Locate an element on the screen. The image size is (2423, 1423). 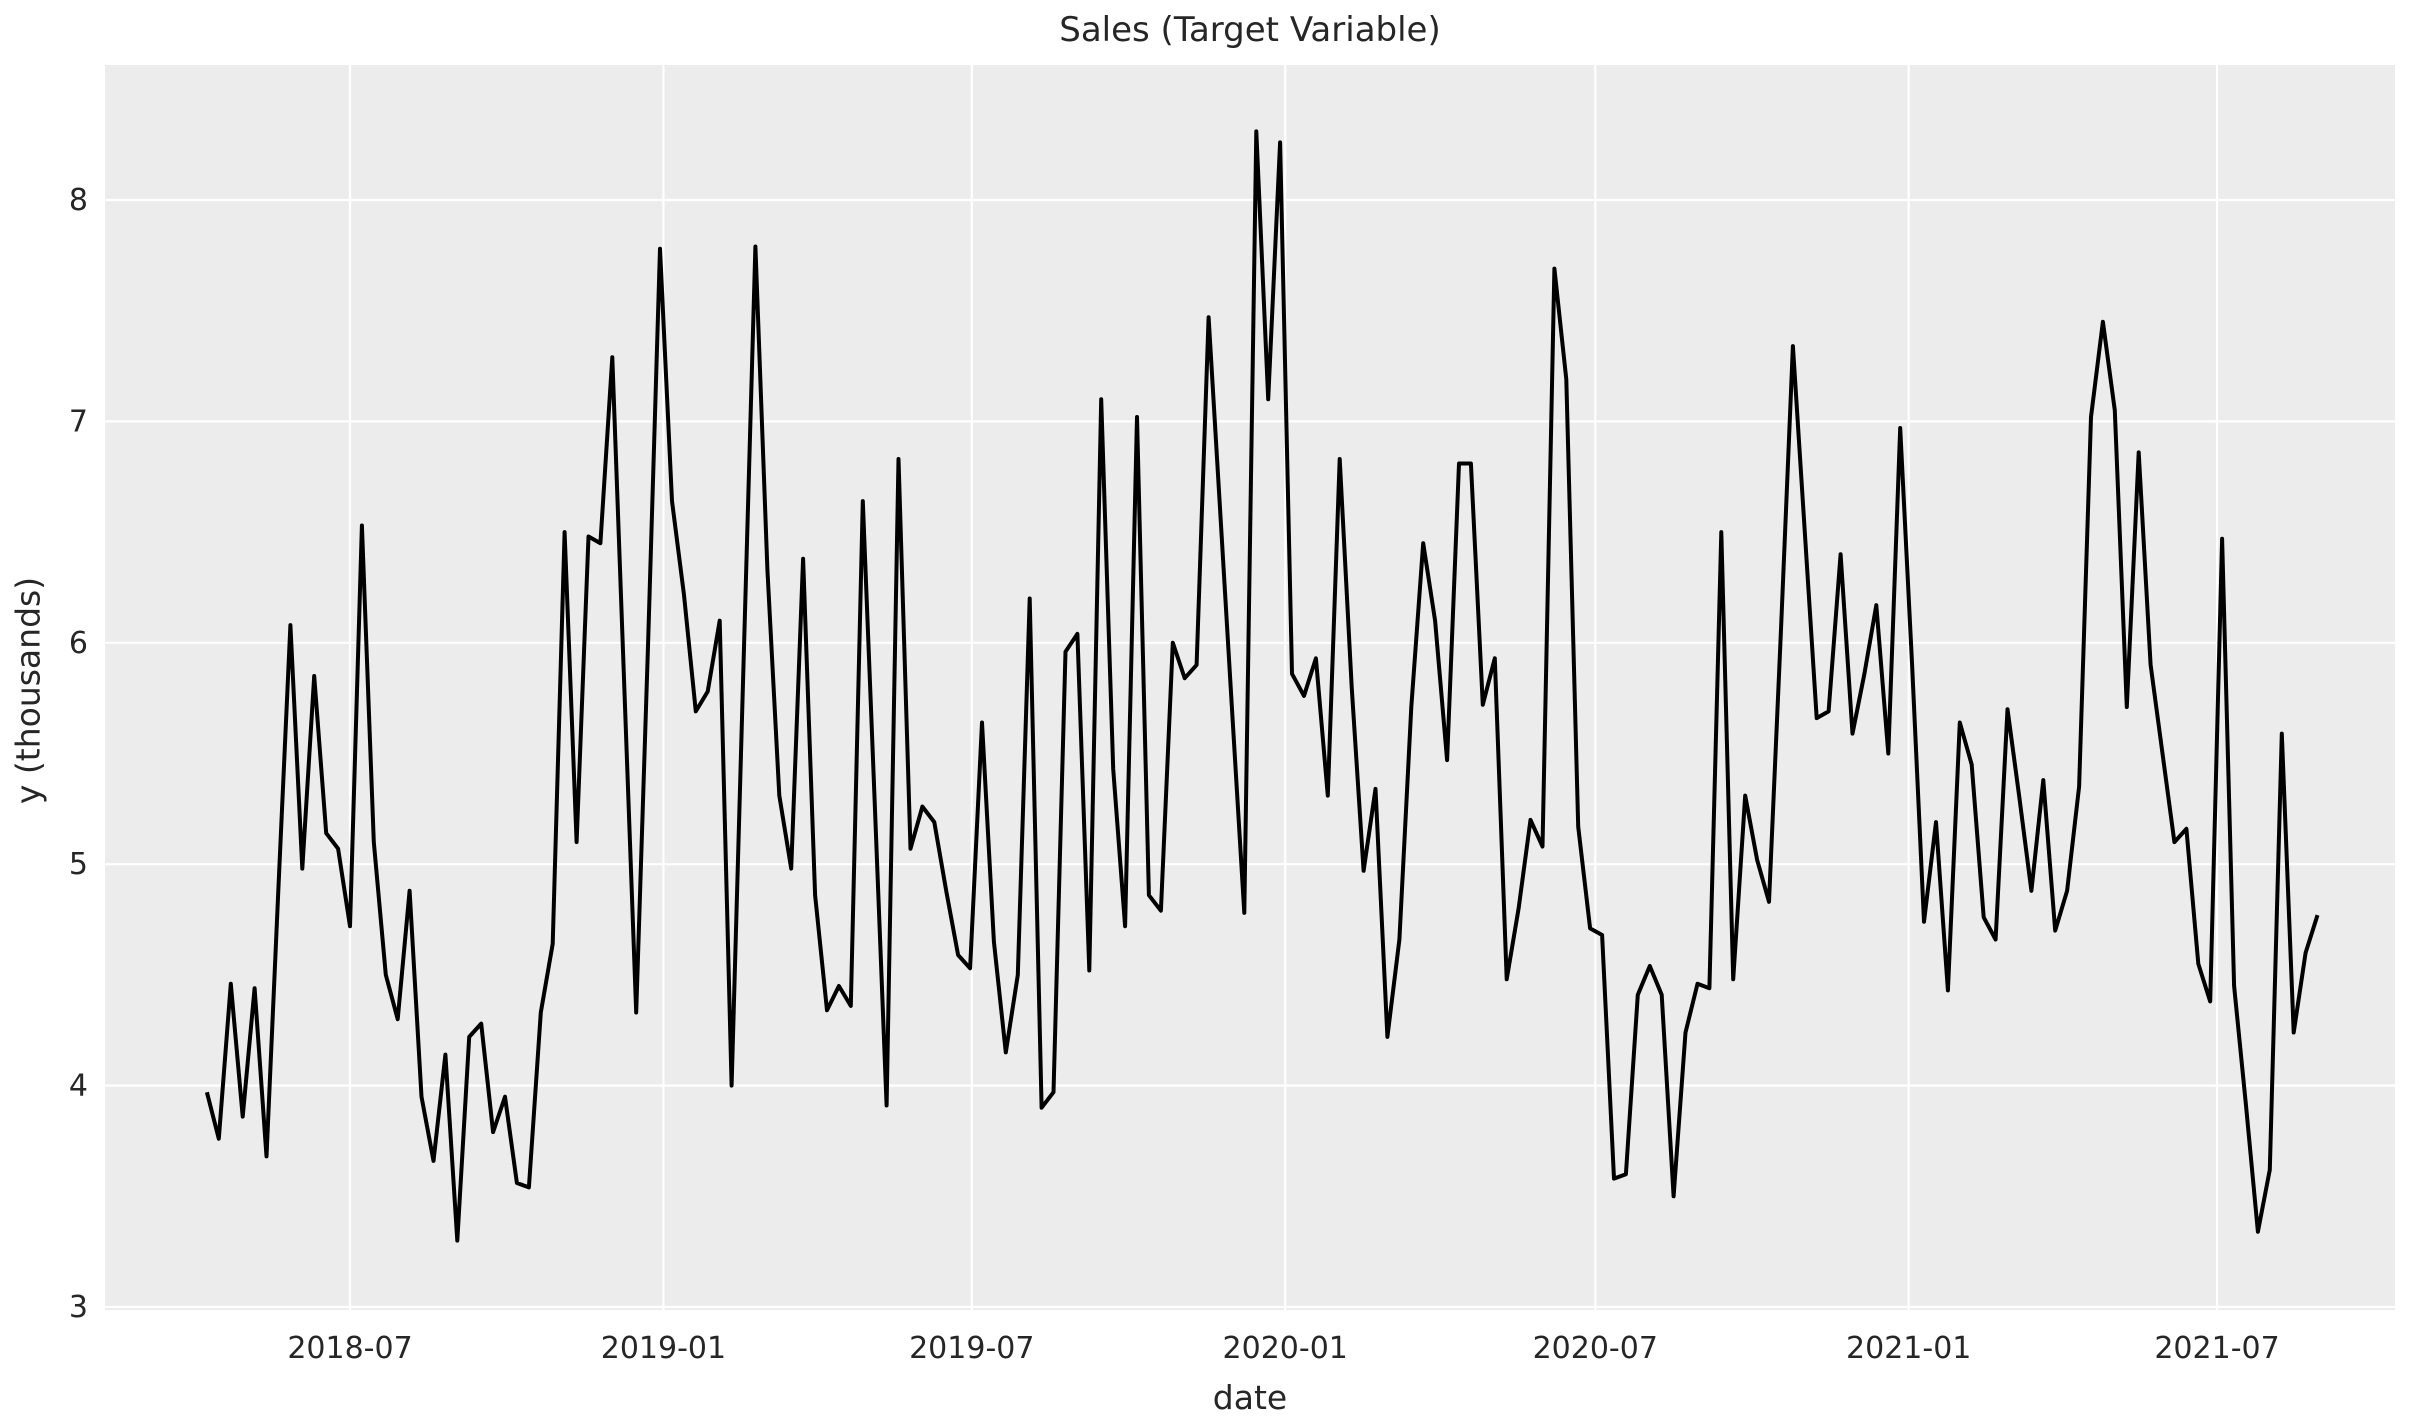
y-tick-label: 8 is located at coordinates (78, 200).